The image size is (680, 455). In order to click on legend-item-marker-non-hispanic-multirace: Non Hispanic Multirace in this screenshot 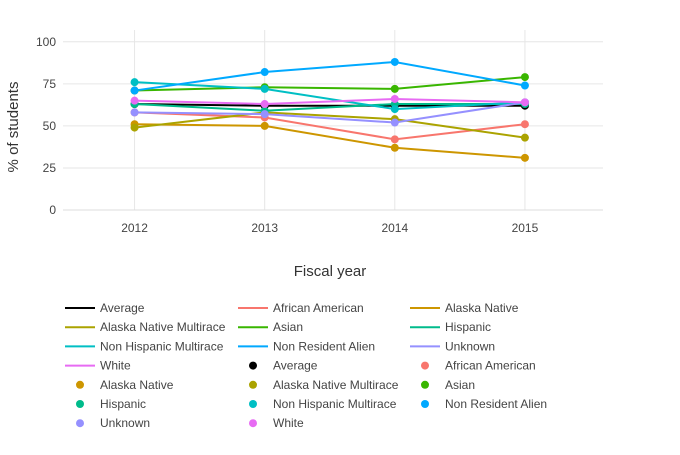, I will do `click(323, 404)`.